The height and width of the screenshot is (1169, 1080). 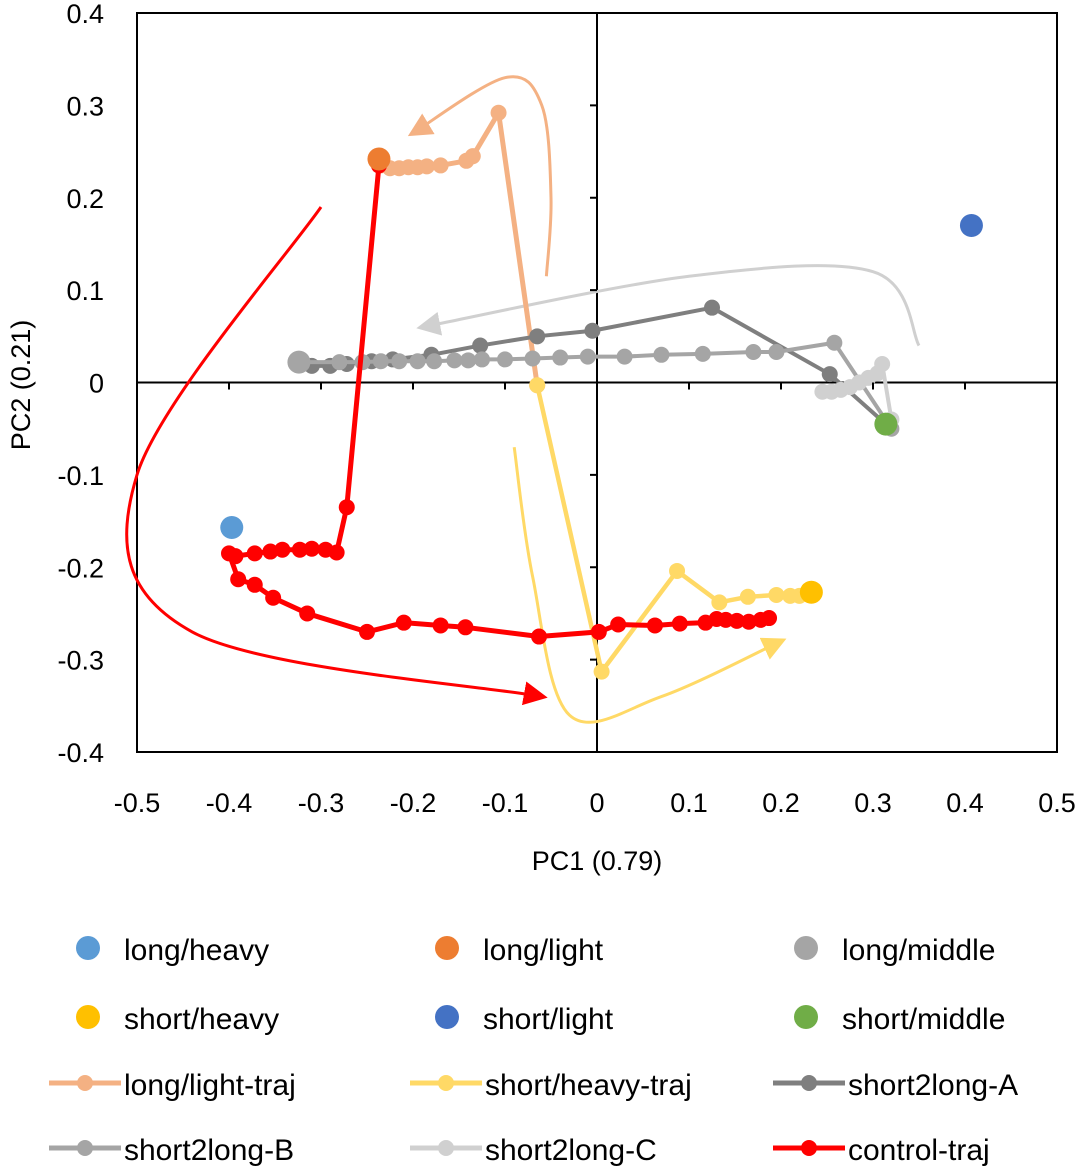 What do you see at coordinates (781, 803) in the screenshot?
I see `x-tick-label: 0.2` at bounding box center [781, 803].